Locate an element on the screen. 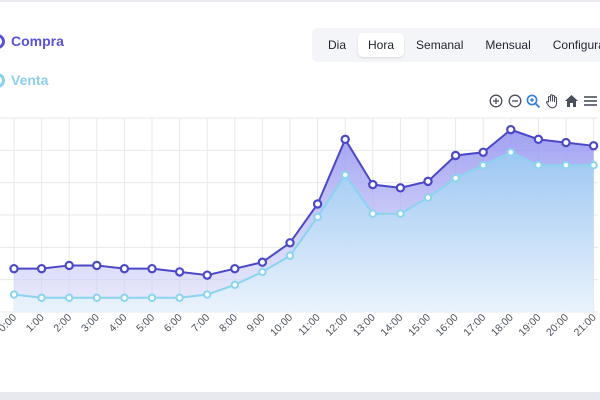 The image size is (600, 400). legend-label-venta: Venta is located at coordinates (30, 80).